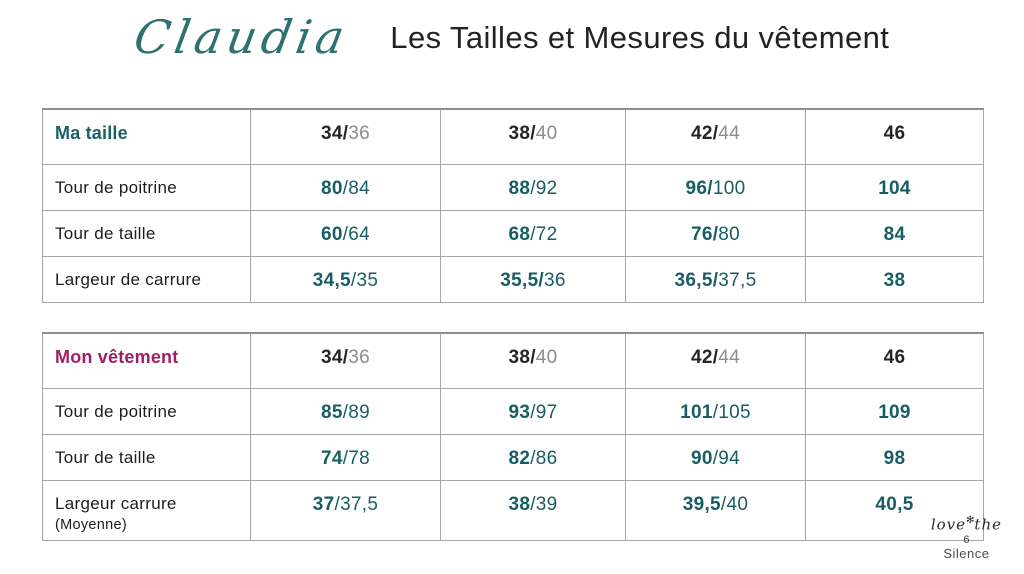 The image size is (1024, 574). I want to click on value-cell: 82/86, so click(533, 457).